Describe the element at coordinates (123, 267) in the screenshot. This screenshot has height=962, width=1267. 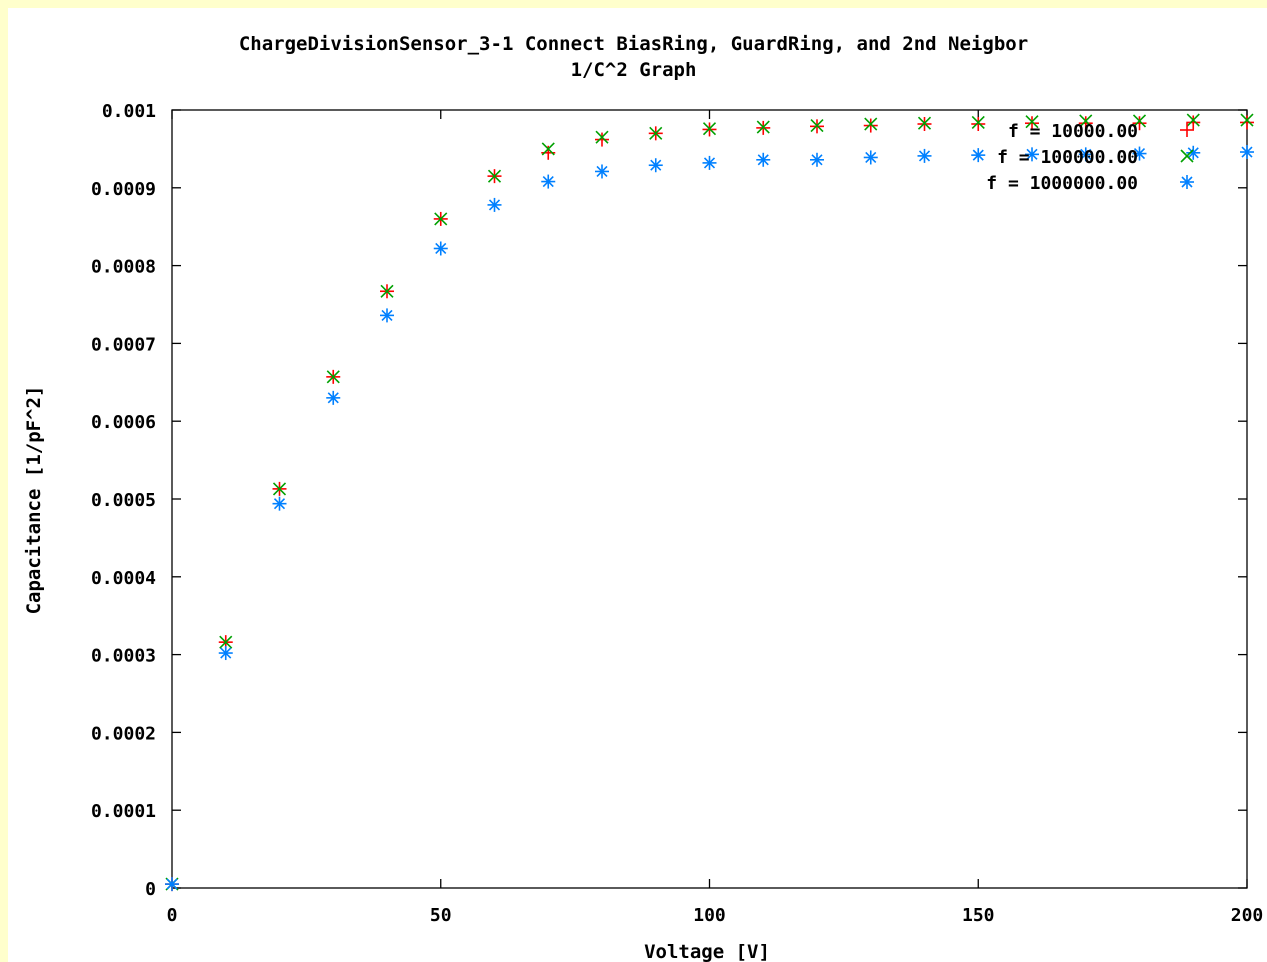
I see `y-tick-label: 0.0008` at that location.